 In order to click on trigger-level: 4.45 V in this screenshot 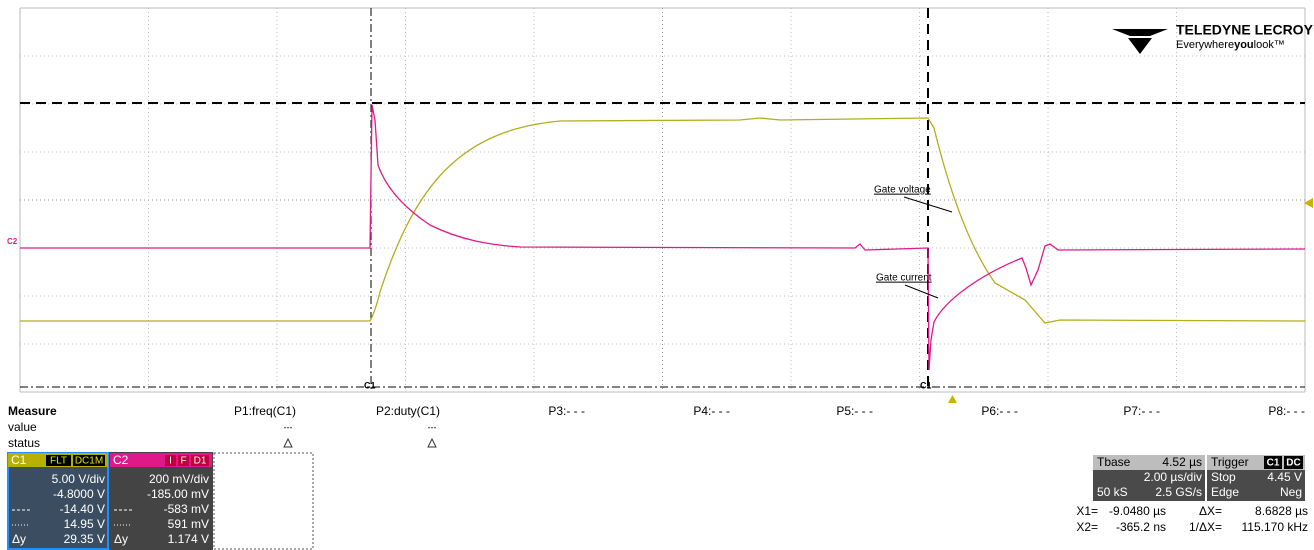, I will do `click(1284, 477)`.